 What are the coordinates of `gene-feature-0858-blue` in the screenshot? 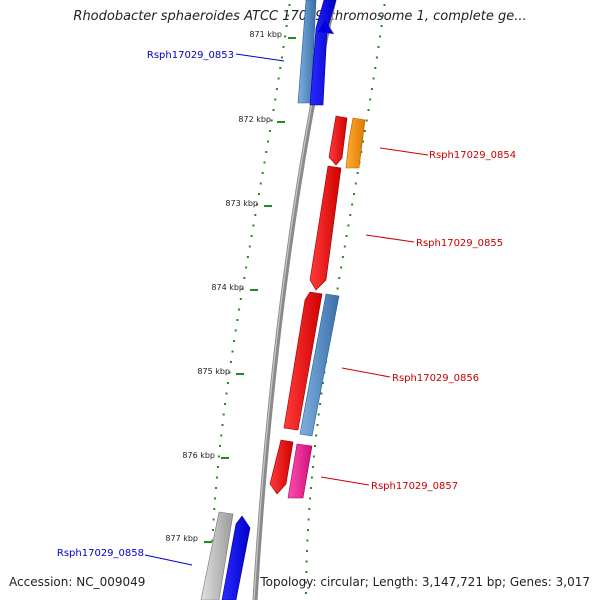 It's located at (236, 557).